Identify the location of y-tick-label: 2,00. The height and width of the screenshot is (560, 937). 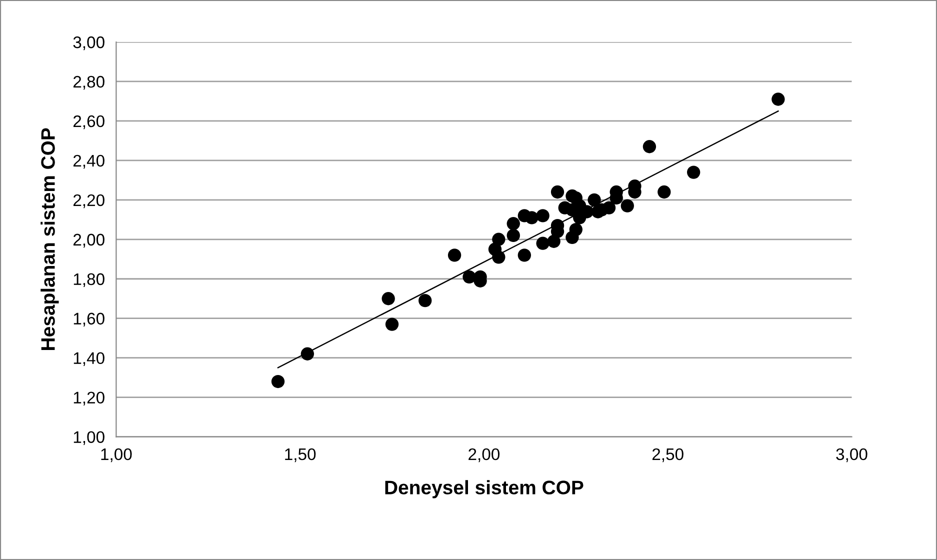
(88, 241).